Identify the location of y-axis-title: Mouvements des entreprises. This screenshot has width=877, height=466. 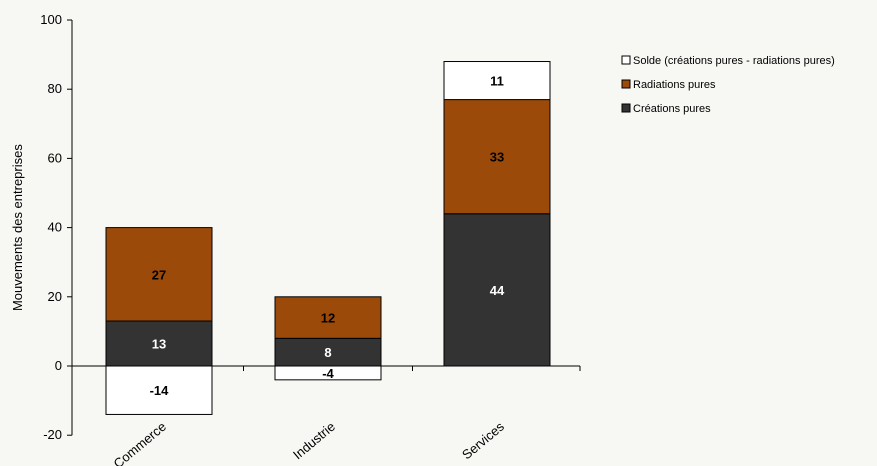
(17, 227).